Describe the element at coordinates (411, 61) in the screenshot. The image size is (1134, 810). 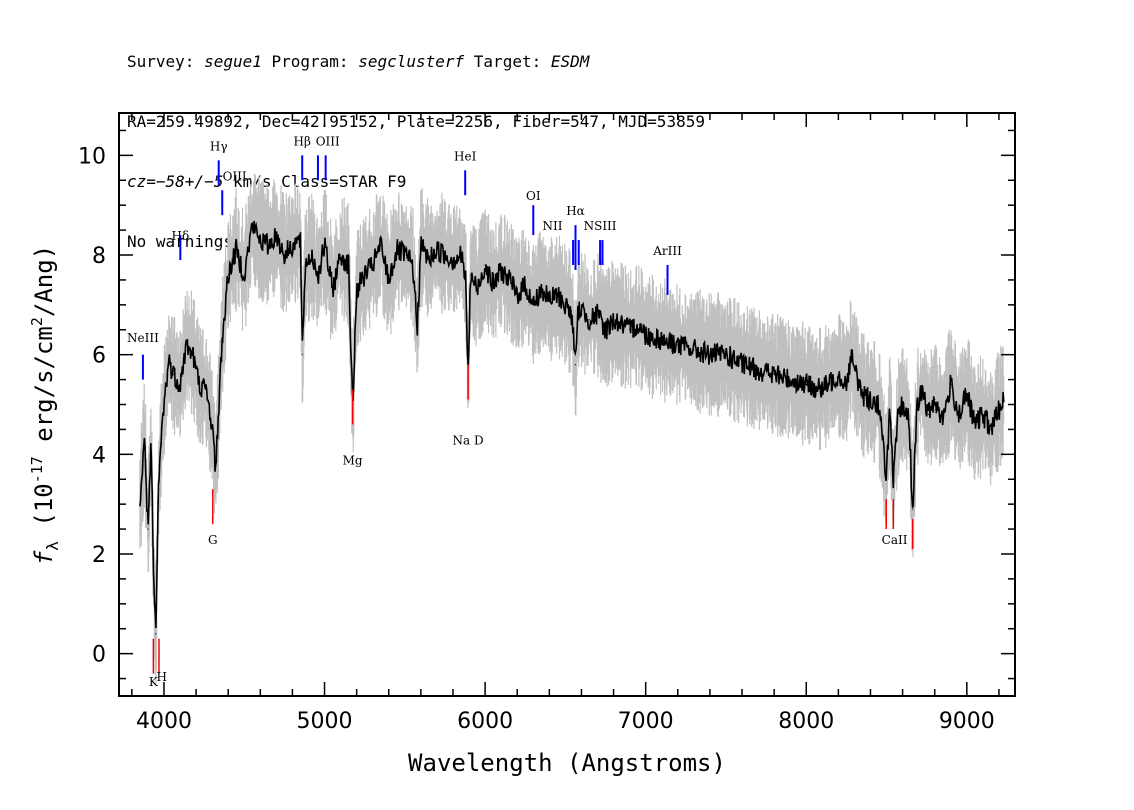
I see `program-value: segclusterf` at that location.